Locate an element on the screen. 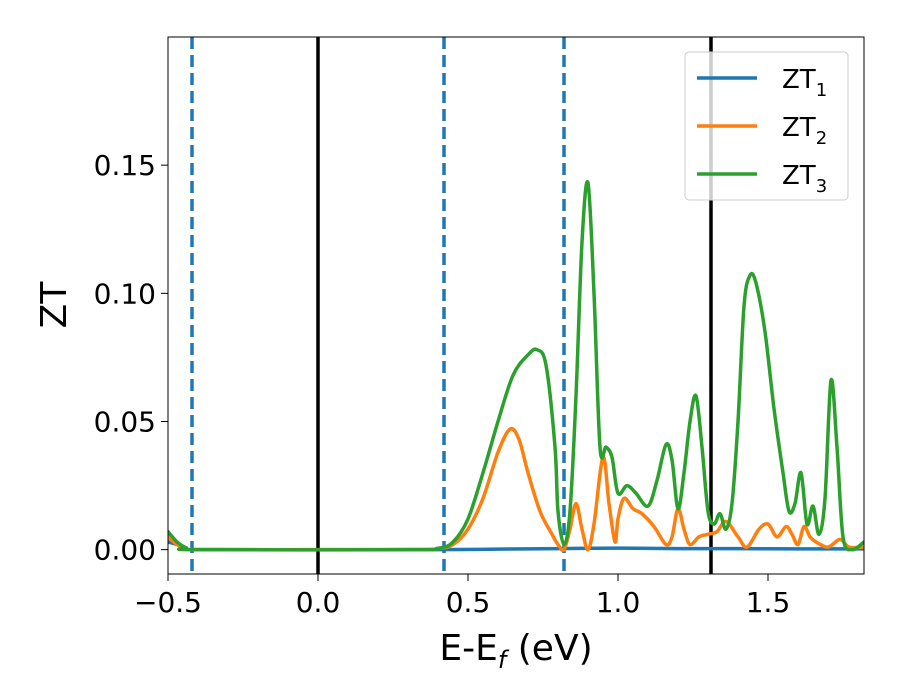 This screenshot has width=900, height=700. x-axis-title: E-Ef (eV) is located at coordinates (515, 651).